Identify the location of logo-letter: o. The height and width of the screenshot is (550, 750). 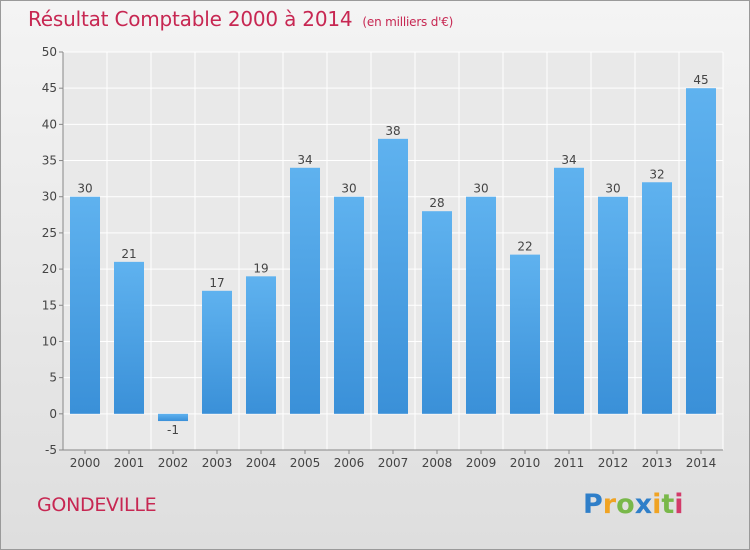
(625, 504).